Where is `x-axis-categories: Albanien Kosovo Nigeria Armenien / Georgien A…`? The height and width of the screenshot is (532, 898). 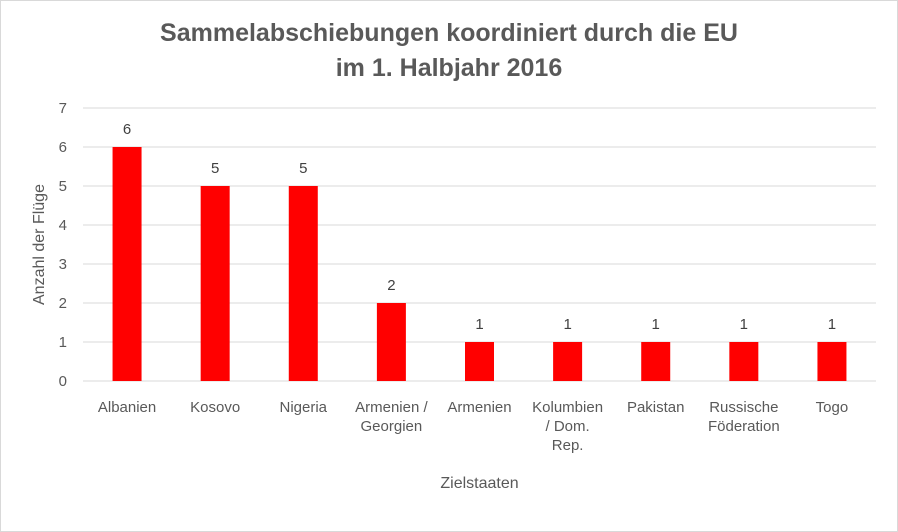
x-axis-categories: Albanien Kosovo Nigeria Armenien / Georgien A… is located at coordinates (473, 426).